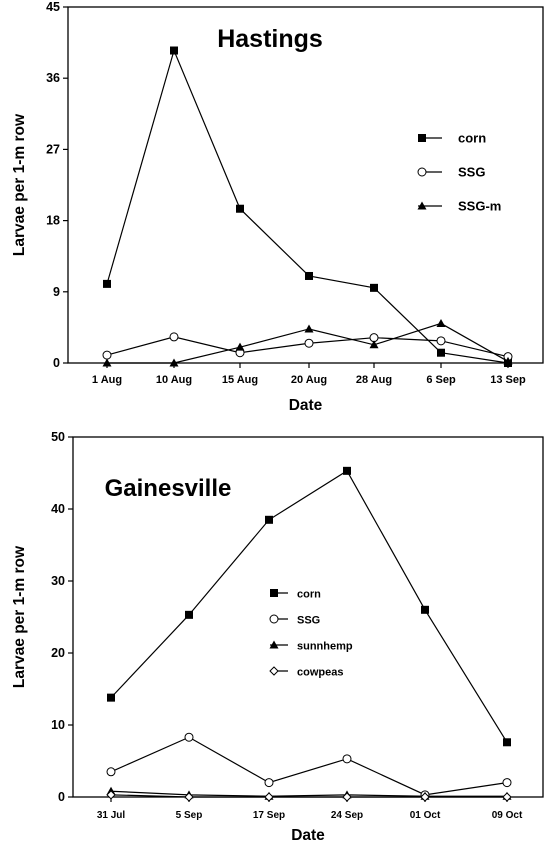 Image resolution: width=547 pixels, height=848 pixels. I want to click on x-tick-label: 13 Sep, so click(508, 380).